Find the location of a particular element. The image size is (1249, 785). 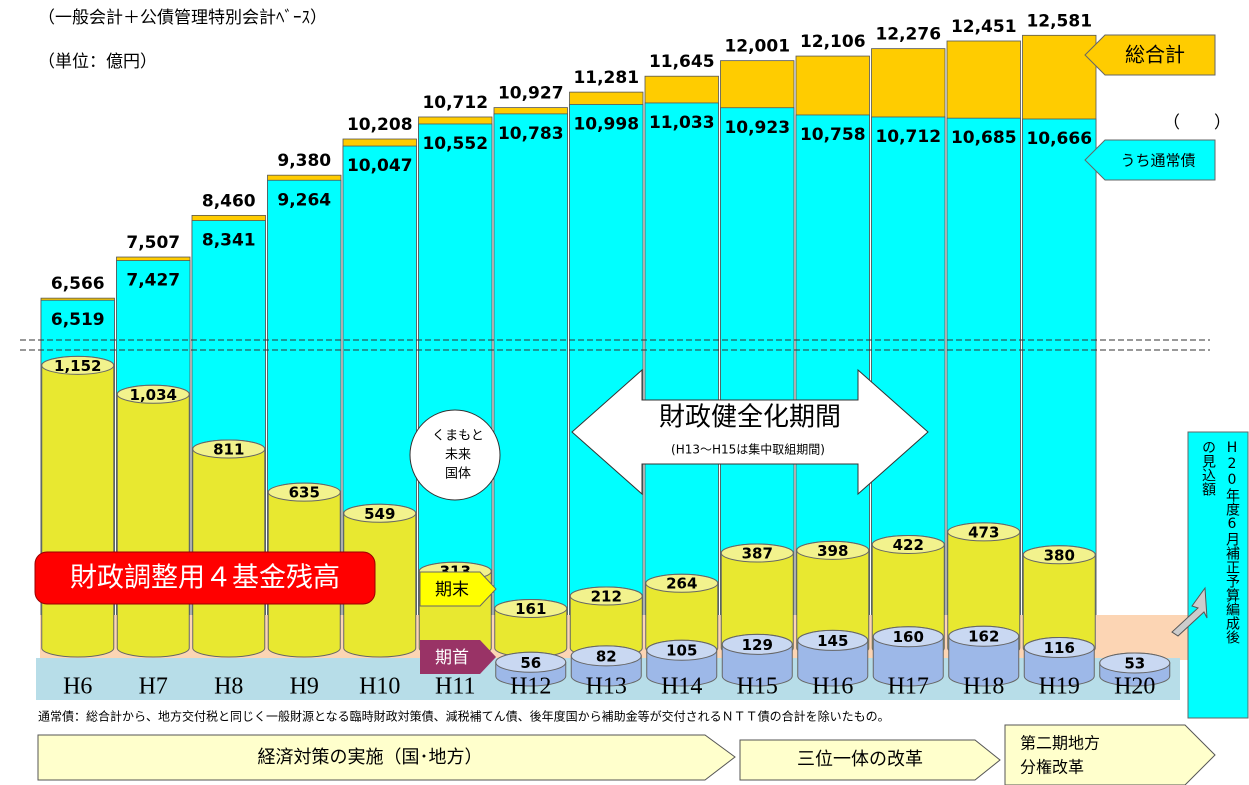

cylinder-label: 53 is located at coordinates (1134, 663).